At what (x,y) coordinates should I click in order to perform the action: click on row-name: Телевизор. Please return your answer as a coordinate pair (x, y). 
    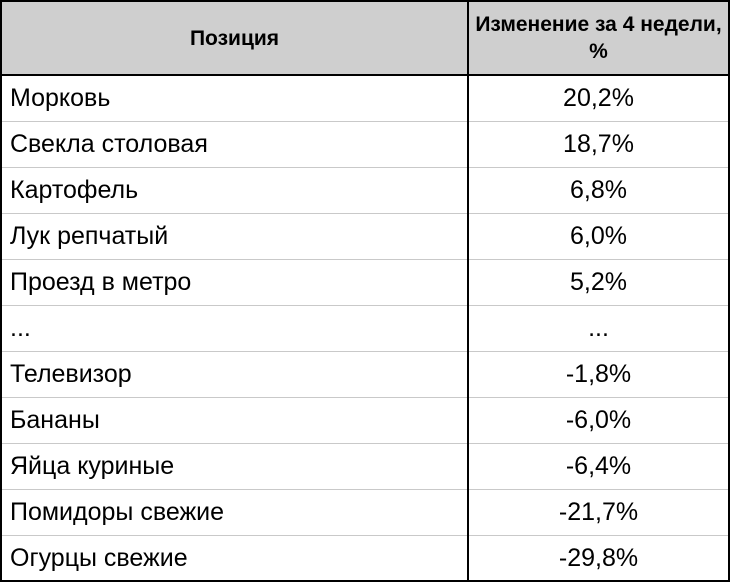
    Looking at the image, I should click on (235, 374).